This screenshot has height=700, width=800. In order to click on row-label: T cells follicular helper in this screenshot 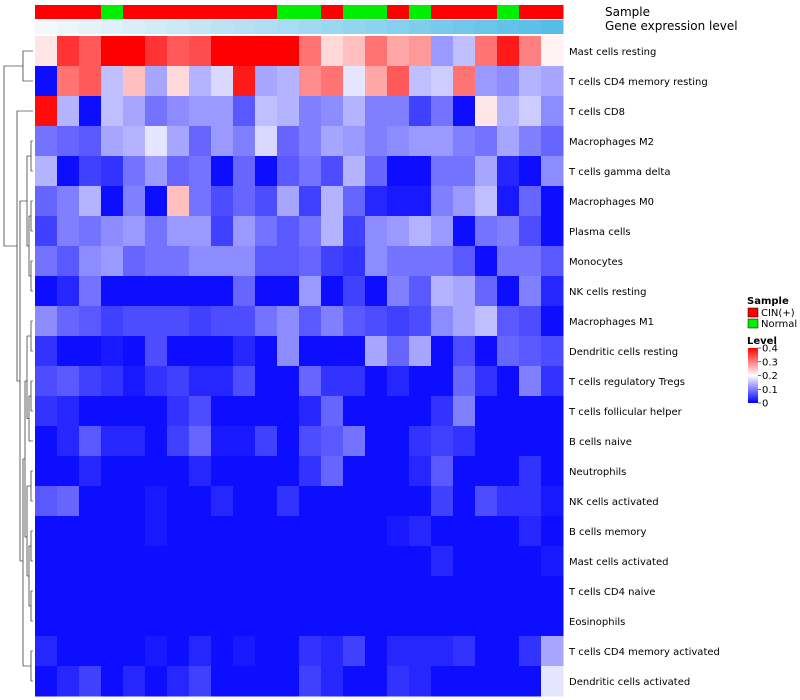, I will do `click(625, 412)`.